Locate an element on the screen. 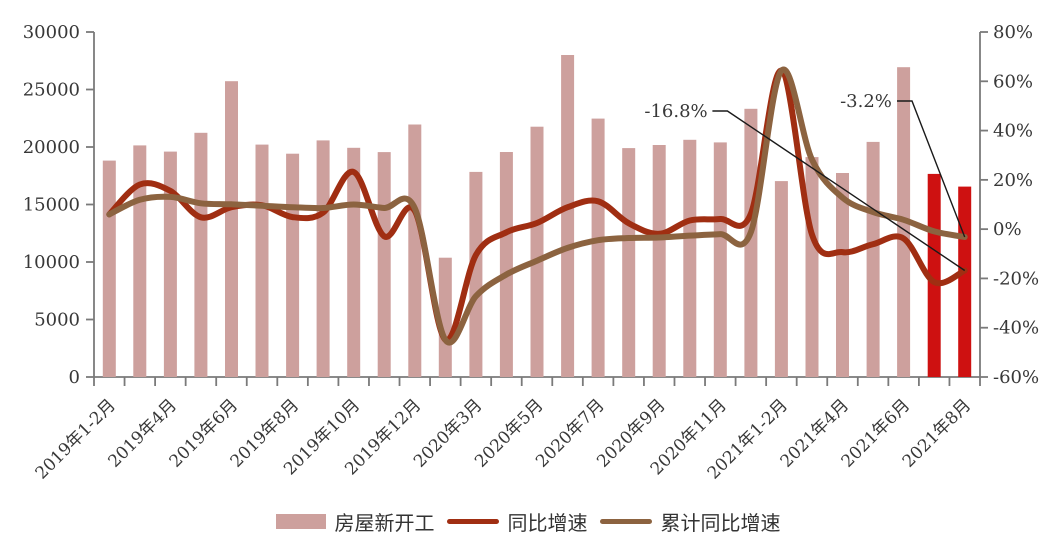 Image resolution: width=1056 pixels, height=546 pixels. svg-text: 30000 is located at coordinates (51, 32).